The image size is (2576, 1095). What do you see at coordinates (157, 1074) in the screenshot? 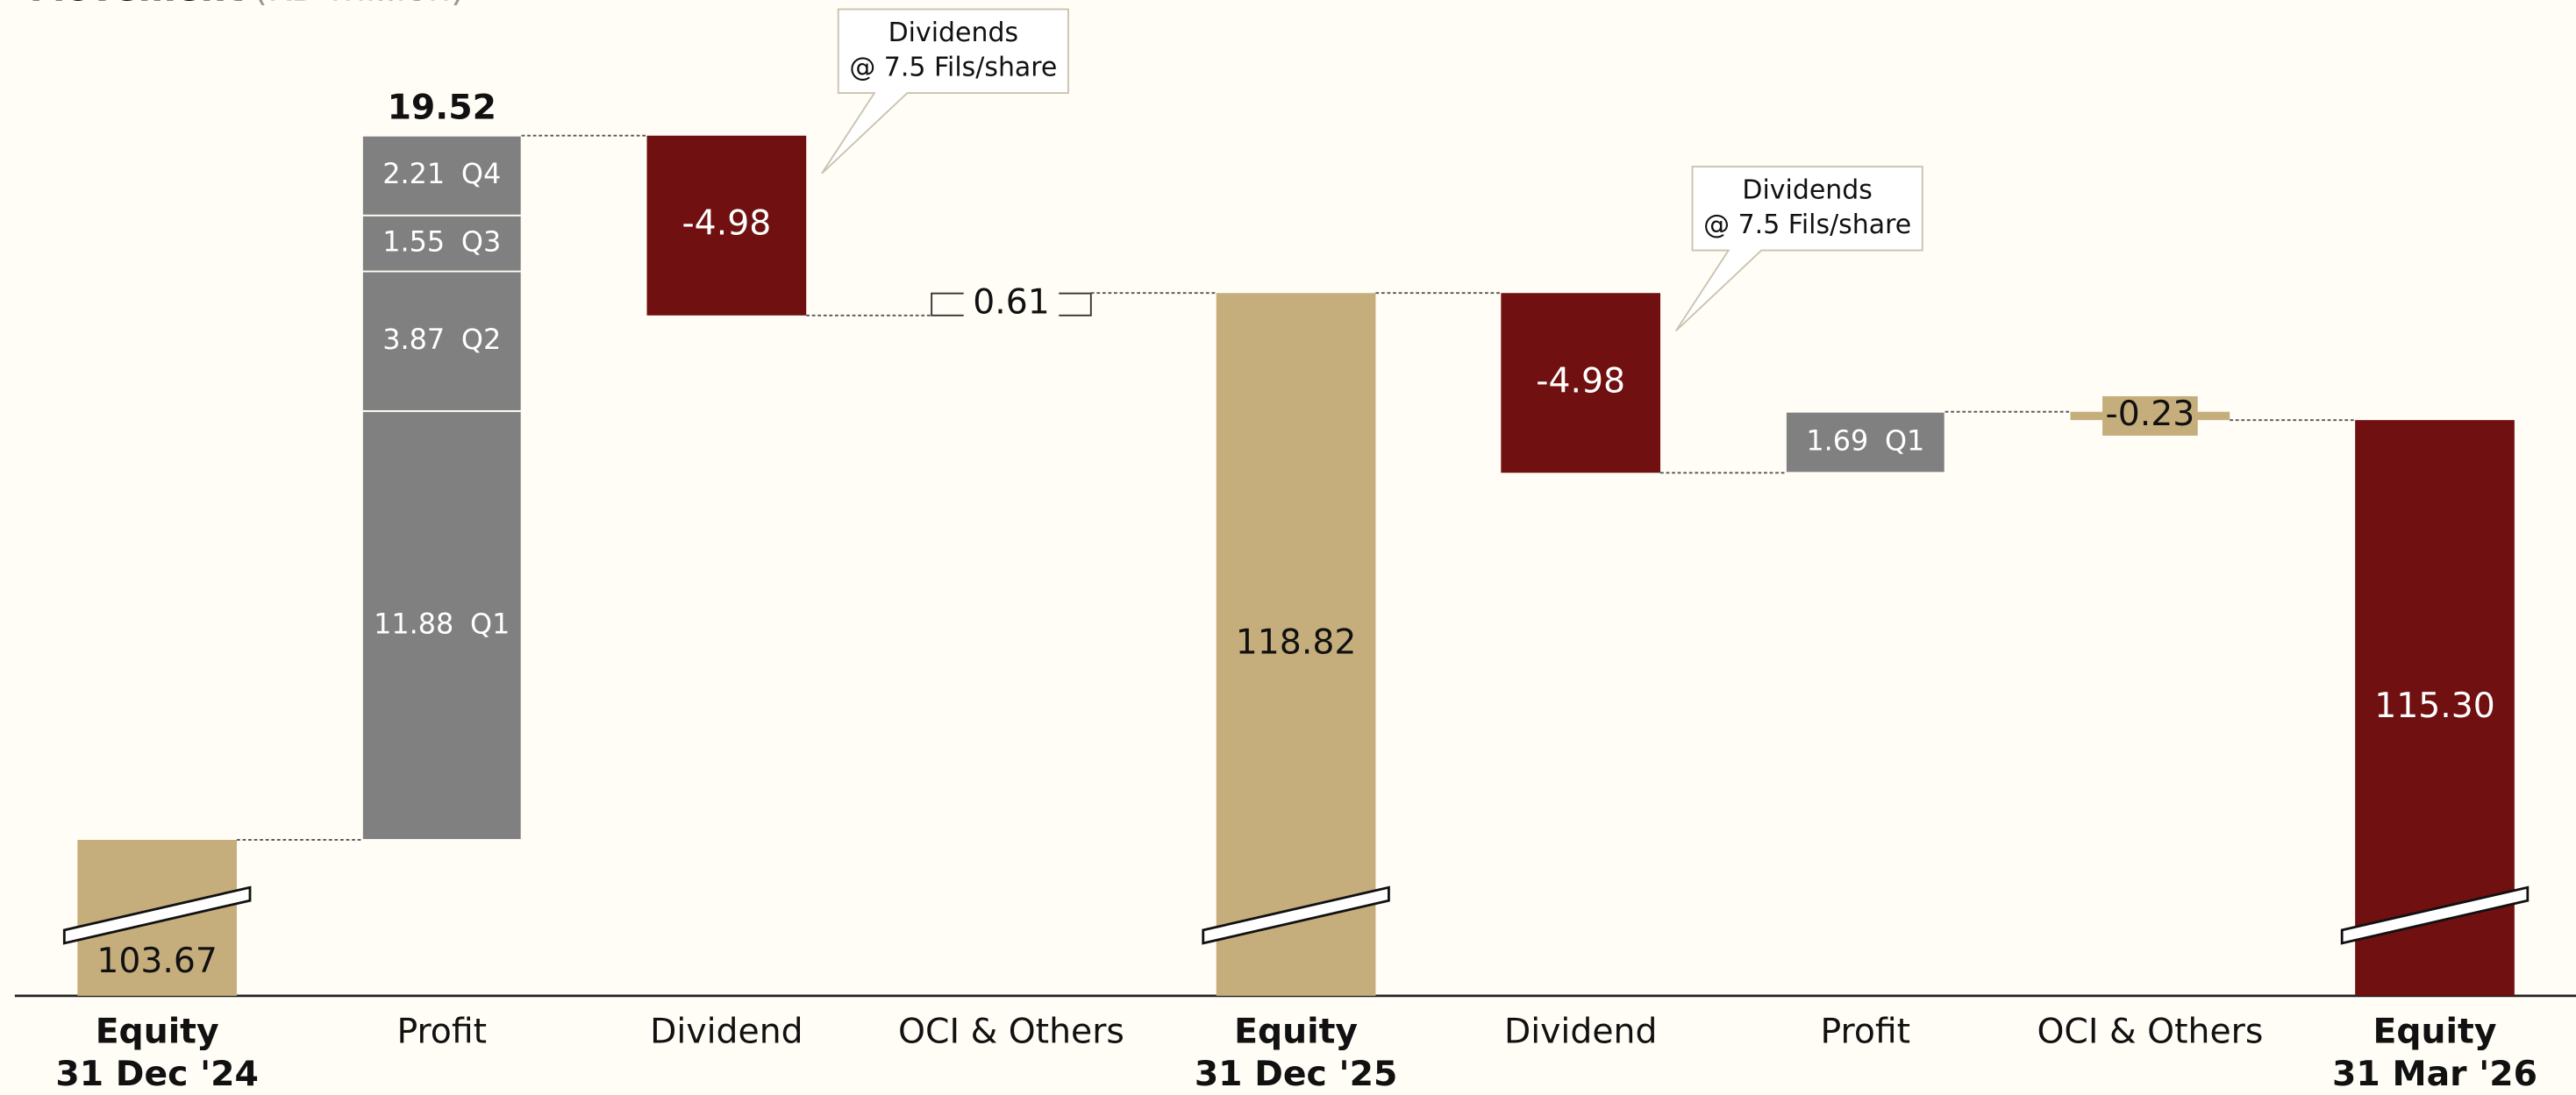
I see `x-tick-label: 31 Dec '24` at bounding box center [157, 1074].